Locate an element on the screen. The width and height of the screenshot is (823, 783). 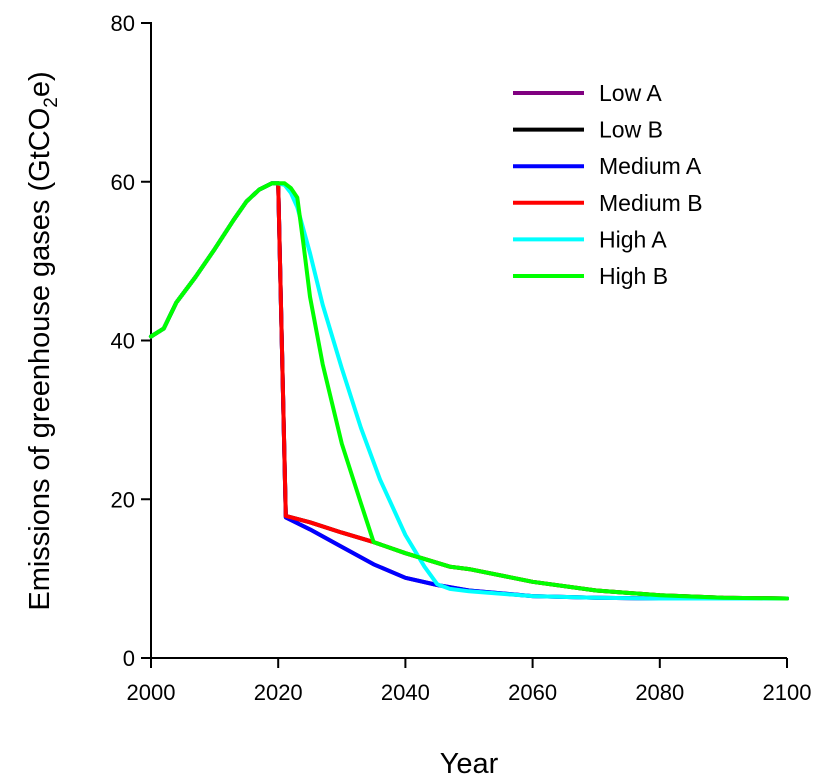
y-tick-label: 60 is located at coordinates (123, 182).